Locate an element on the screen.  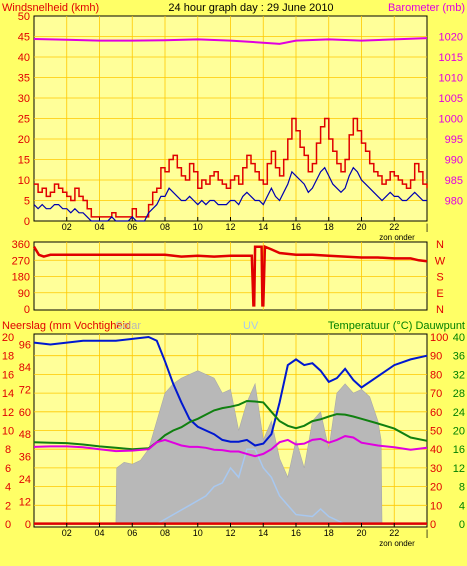
legend-uv: UV is located at coordinates (251, 326).